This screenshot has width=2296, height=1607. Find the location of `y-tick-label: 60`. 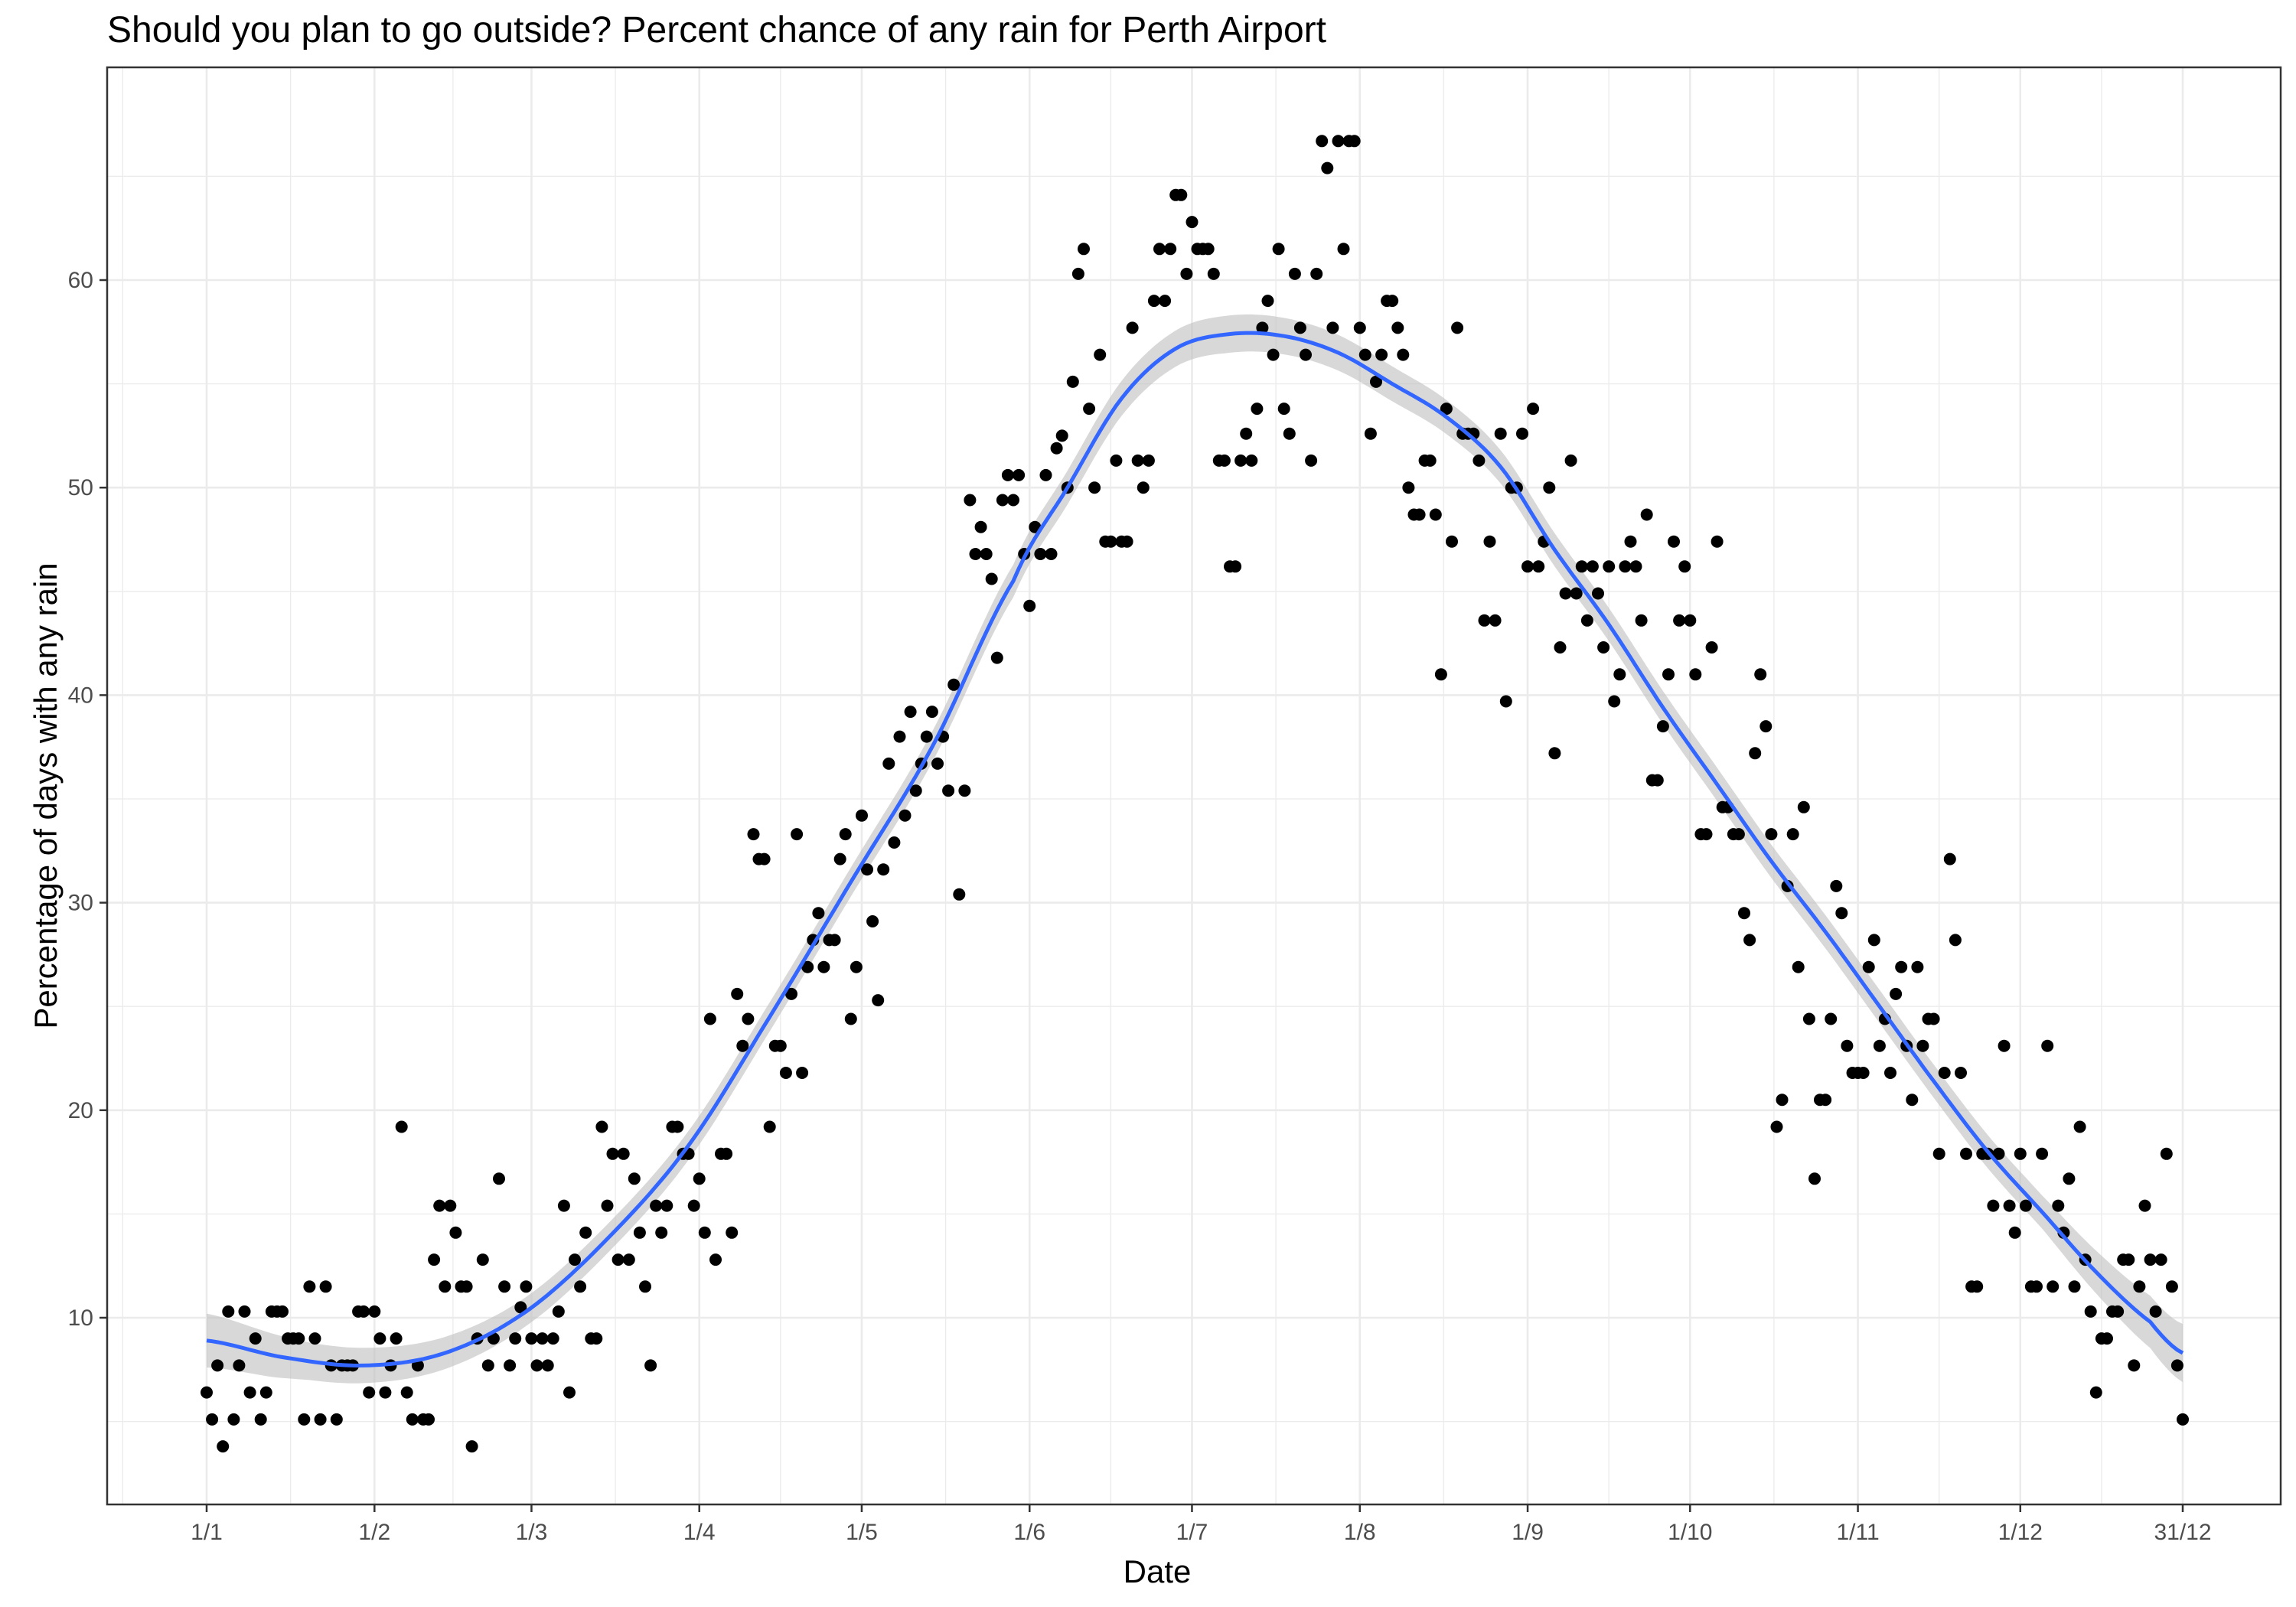

y-tick-label: 60 is located at coordinates (80, 280).